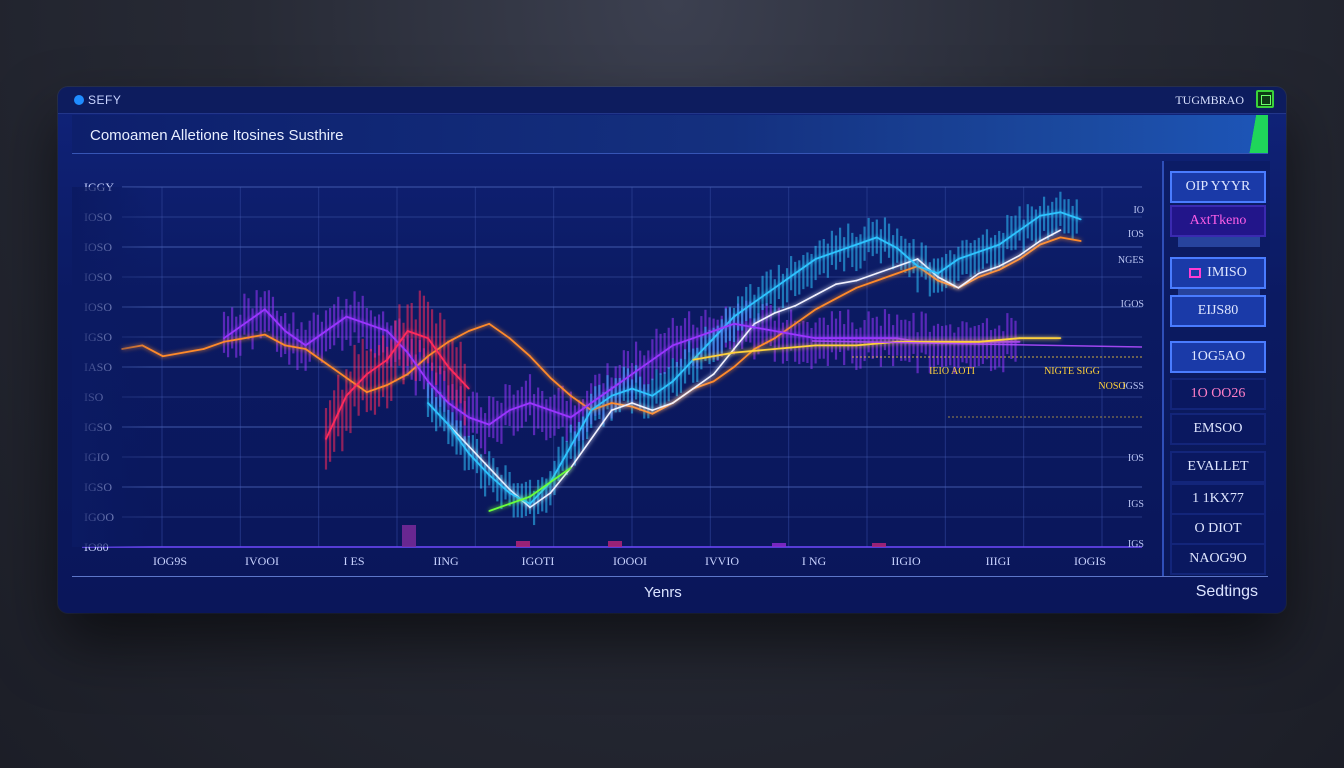 This screenshot has width=1344, height=768. I want to click on settings-button: Sedtings, so click(1226, 591).